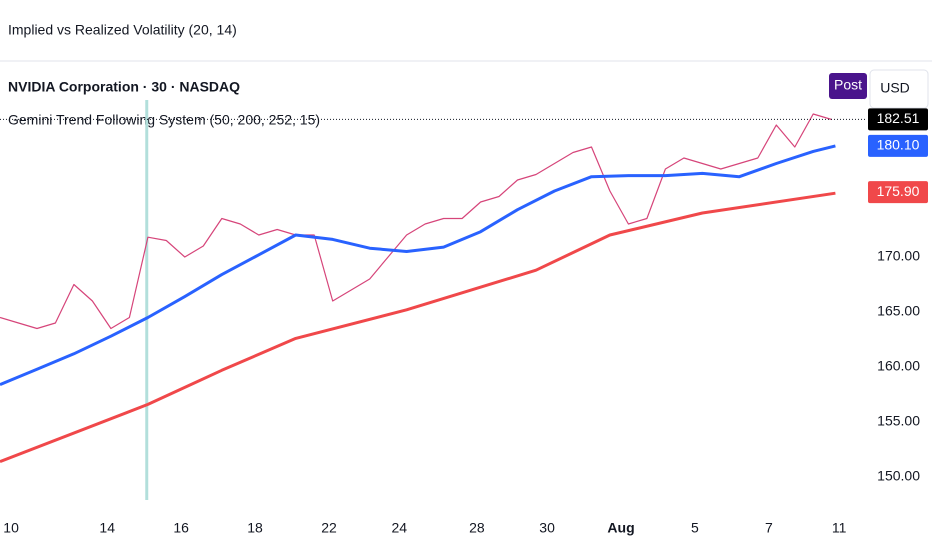 The image size is (932, 550). What do you see at coordinates (839, 528) in the screenshot?
I see `x-tick-label: 11` at bounding box center [839, 528].